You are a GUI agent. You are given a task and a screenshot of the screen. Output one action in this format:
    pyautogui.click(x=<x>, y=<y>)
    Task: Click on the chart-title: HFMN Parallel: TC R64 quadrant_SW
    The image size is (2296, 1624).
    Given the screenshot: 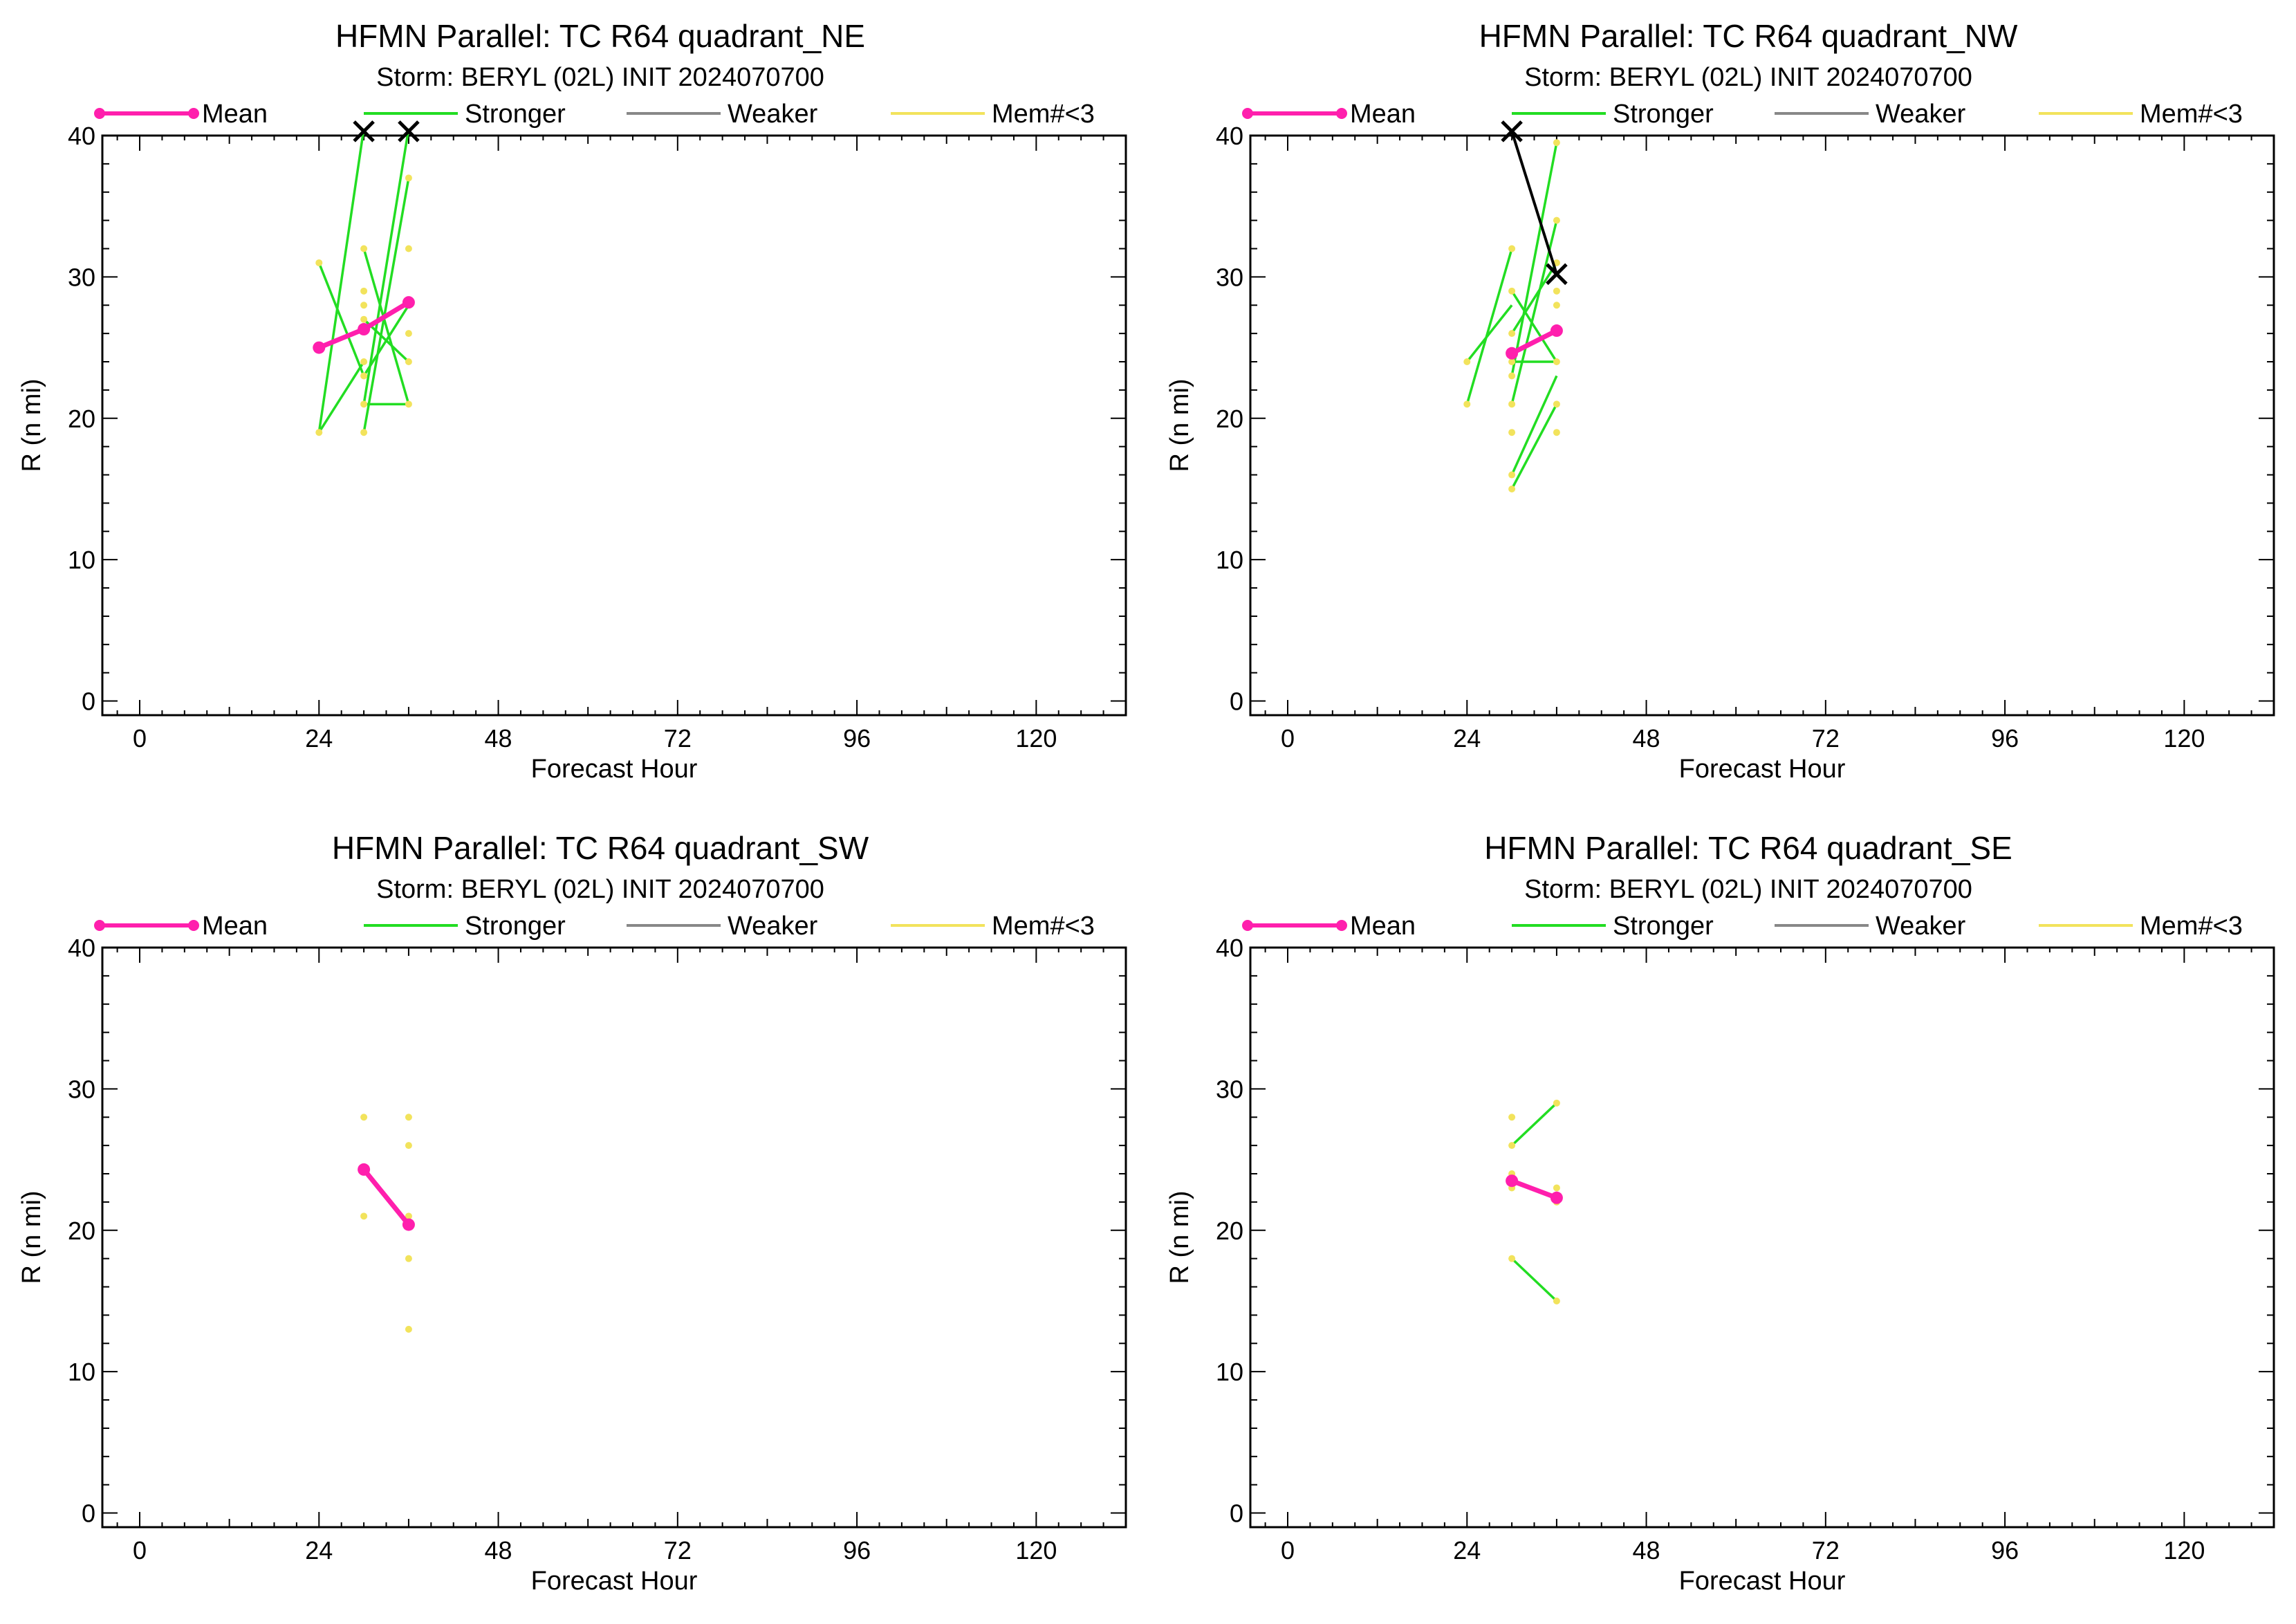 What is the action you would take?
    pyautogui.click(x=601, y=848)
    